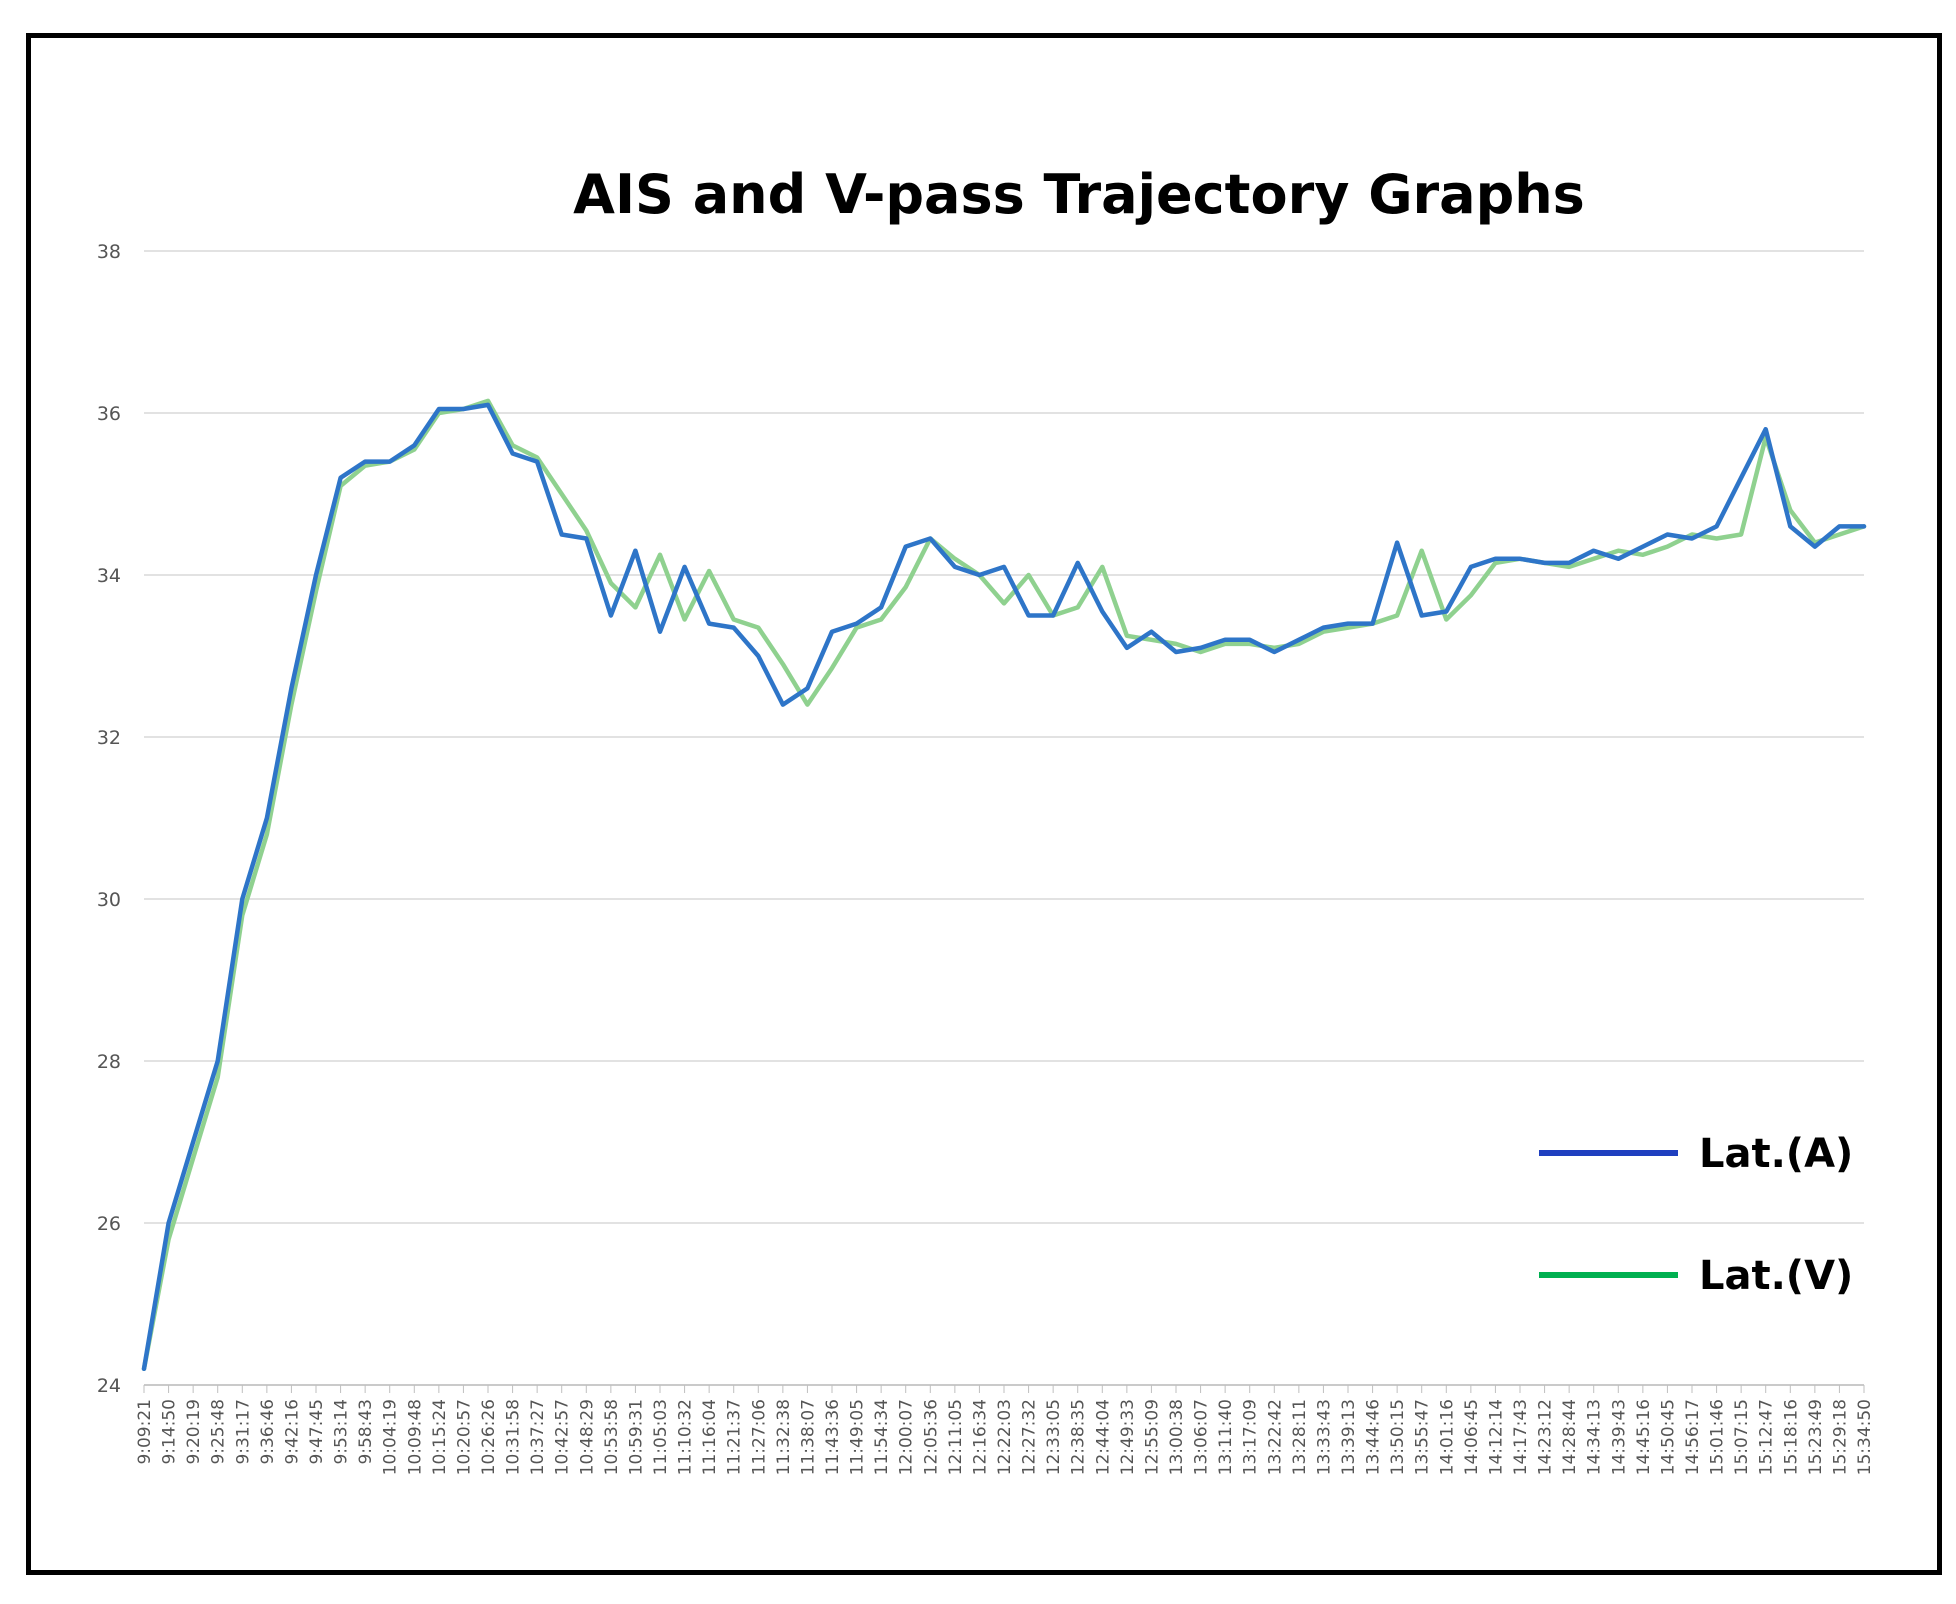  Describe the element at coordinates (882, 1437) in the screenshot. I see `x-tick-label: 11:54:34` at that location.